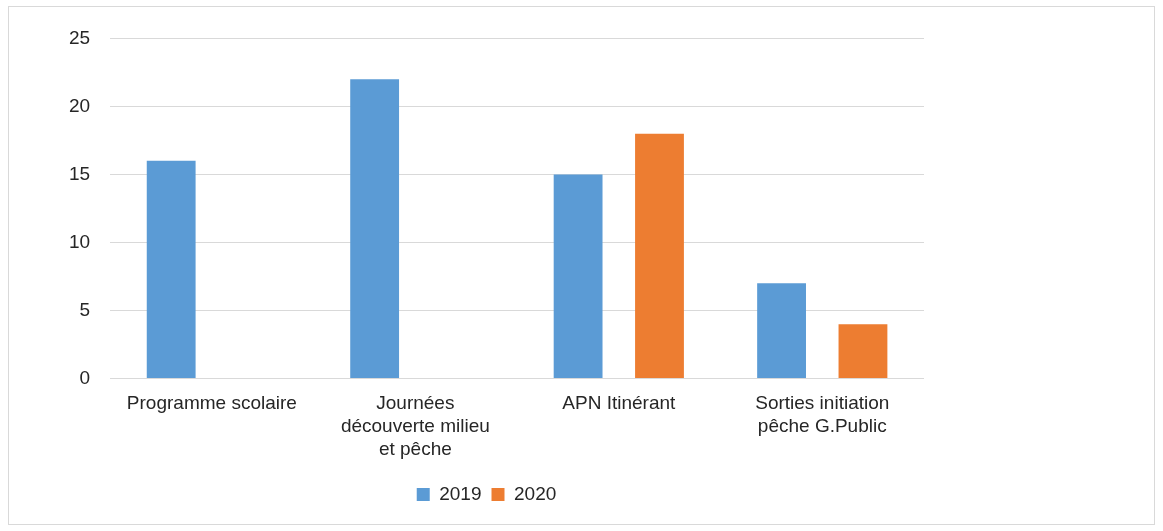 This screenshot has width=1163, height=531. What do you see at coordinates (211, 403) in the screenshot?
I see `x-tick-label: Programme scolaire` at bounding box center [211, 403].